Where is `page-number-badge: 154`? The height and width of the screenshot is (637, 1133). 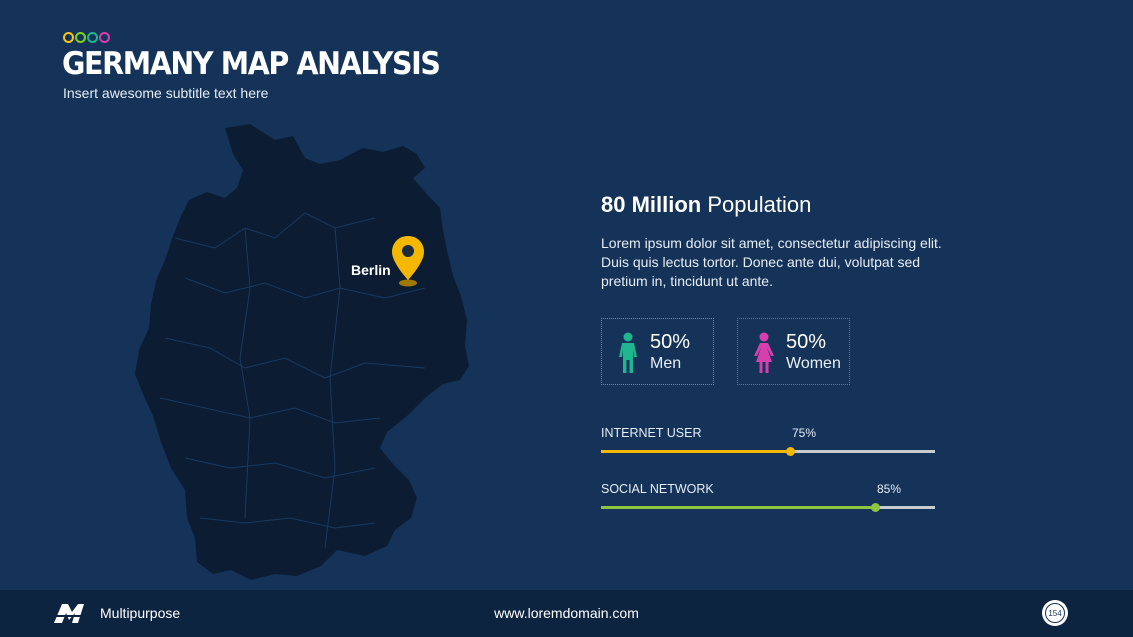
page-number-badge: 154 is located at coordinates (1055, 613).